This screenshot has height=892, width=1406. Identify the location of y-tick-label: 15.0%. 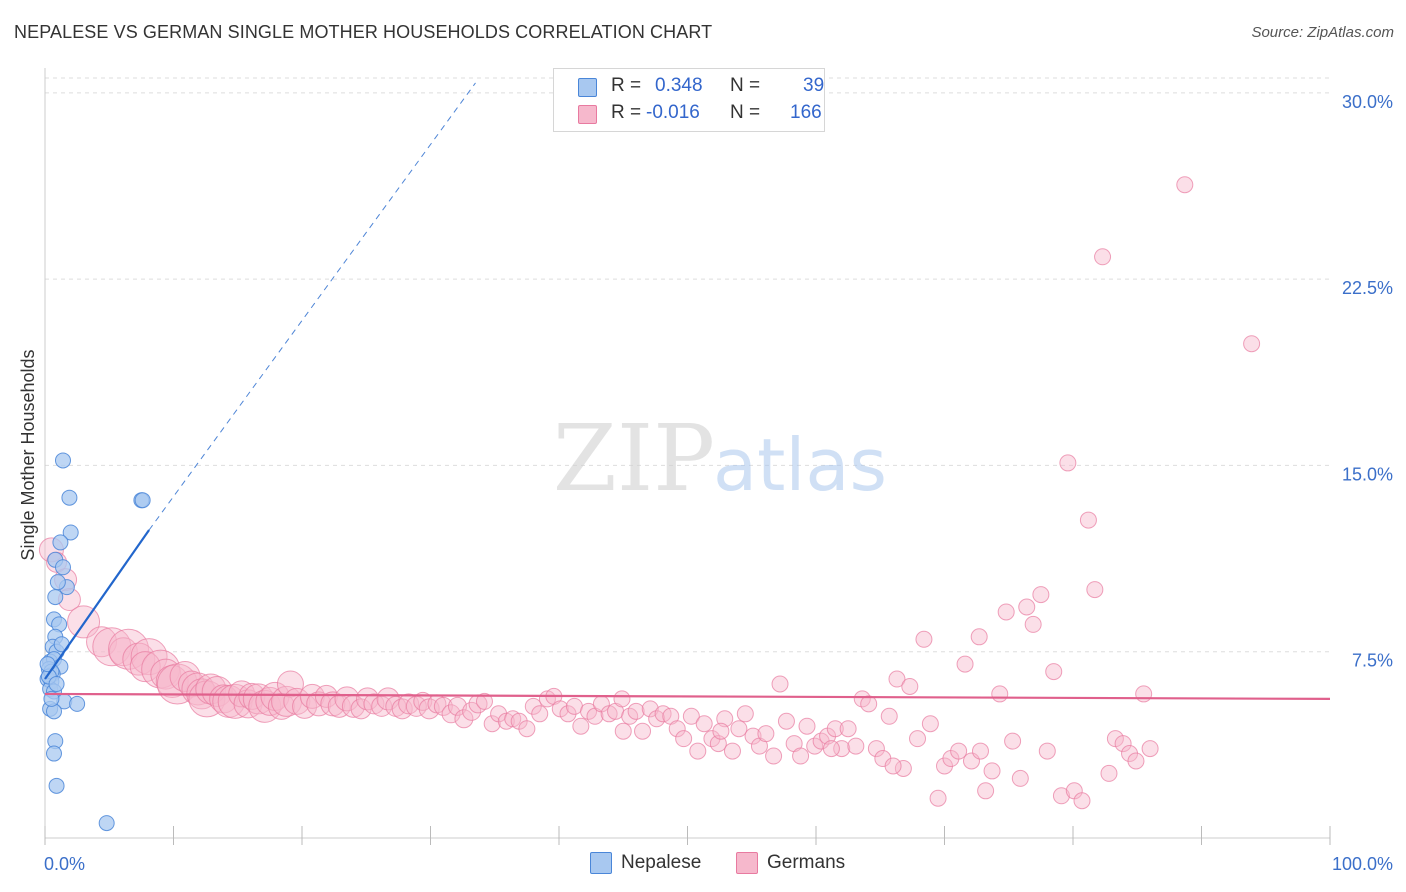
(1367, 474).